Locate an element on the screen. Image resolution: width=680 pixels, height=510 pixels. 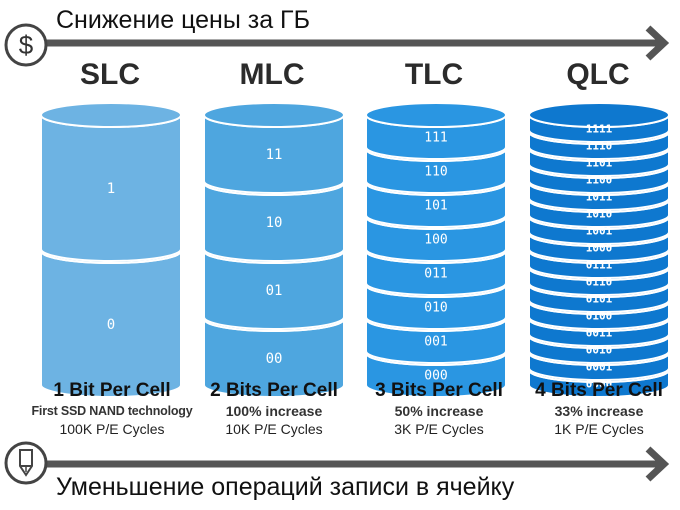
cell-value-label: 111 is located at coordinates (435, 138).